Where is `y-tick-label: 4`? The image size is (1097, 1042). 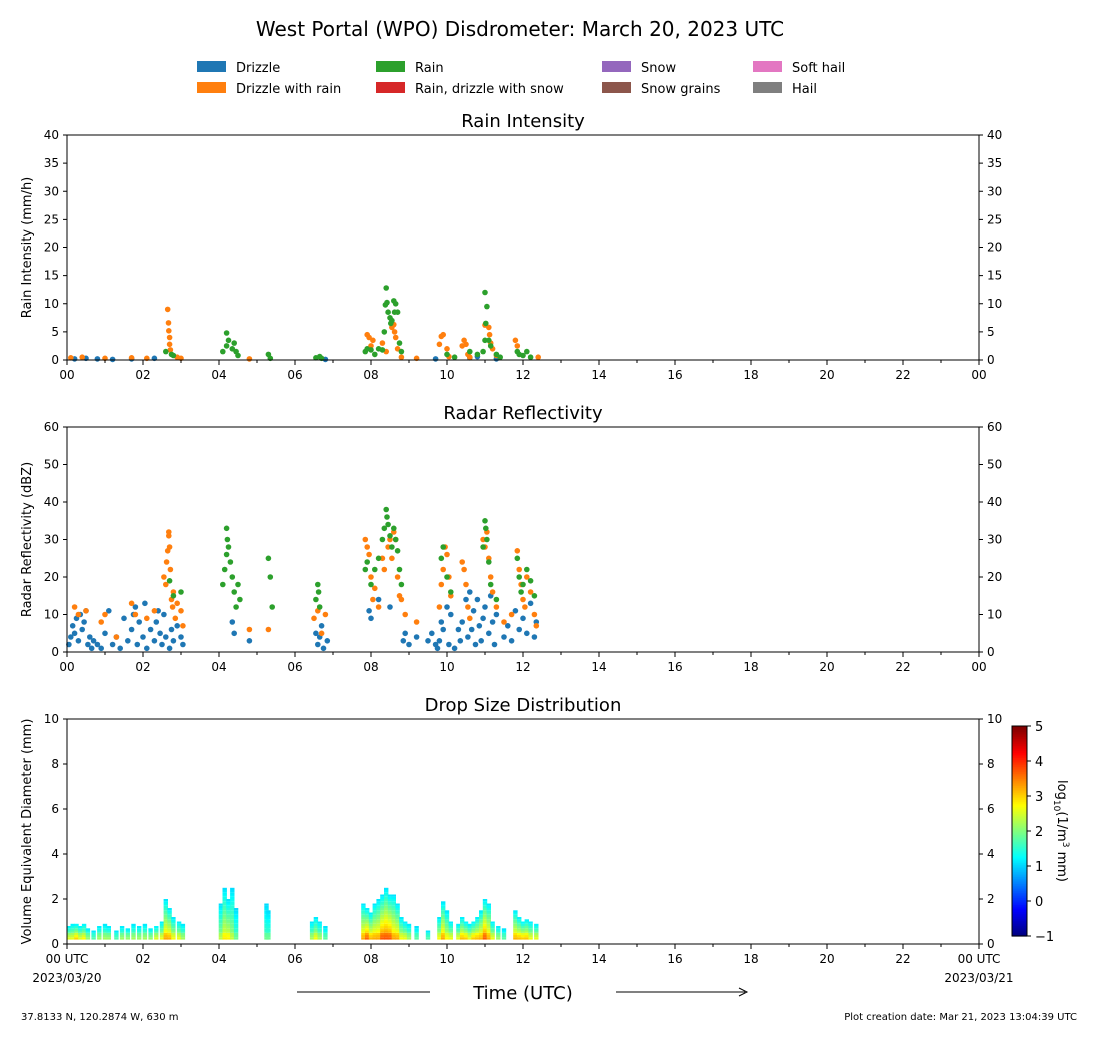 y-tick-label: 4 is located at coordinates (55, 854).